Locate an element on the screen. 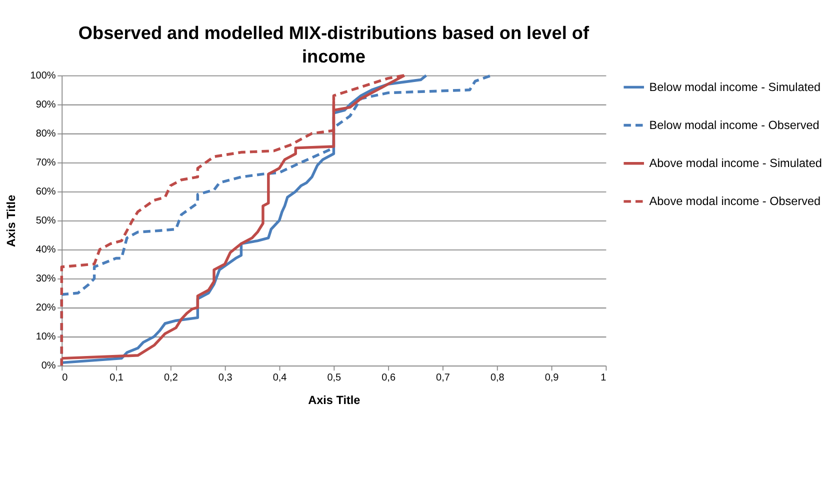 This screenshot has width=827, height=495. legend-label: Below modal income - Observed is located at coordinates (734, 125).